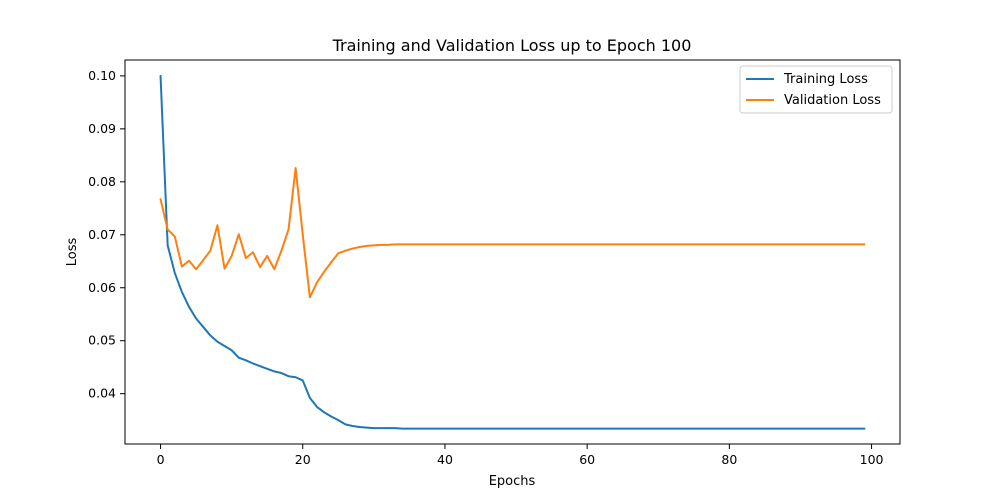 This screenshot has height=500, width=1000. Describe the element at coordinates (303, 459) in the screenshot. I see `x-tick-label-20: 20` at that location.